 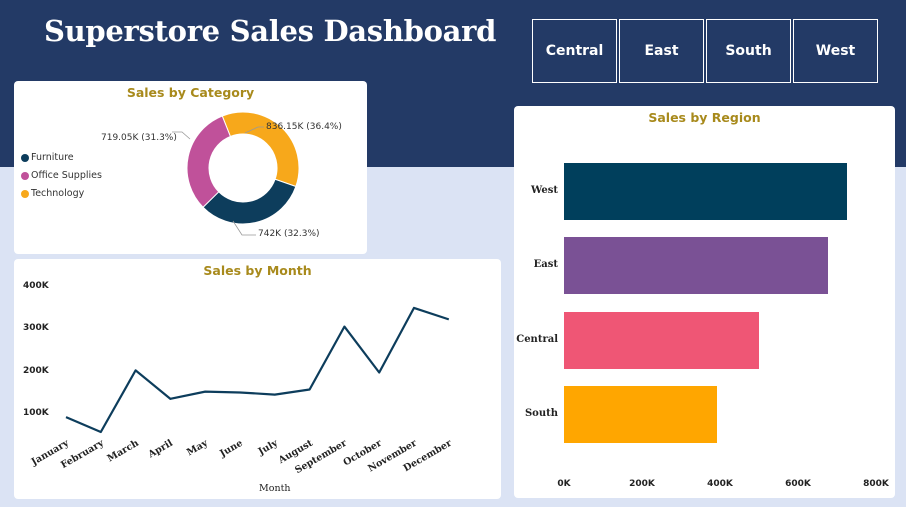 I want to click on y-tick-100k: 100K, so click(x=36, y=413).